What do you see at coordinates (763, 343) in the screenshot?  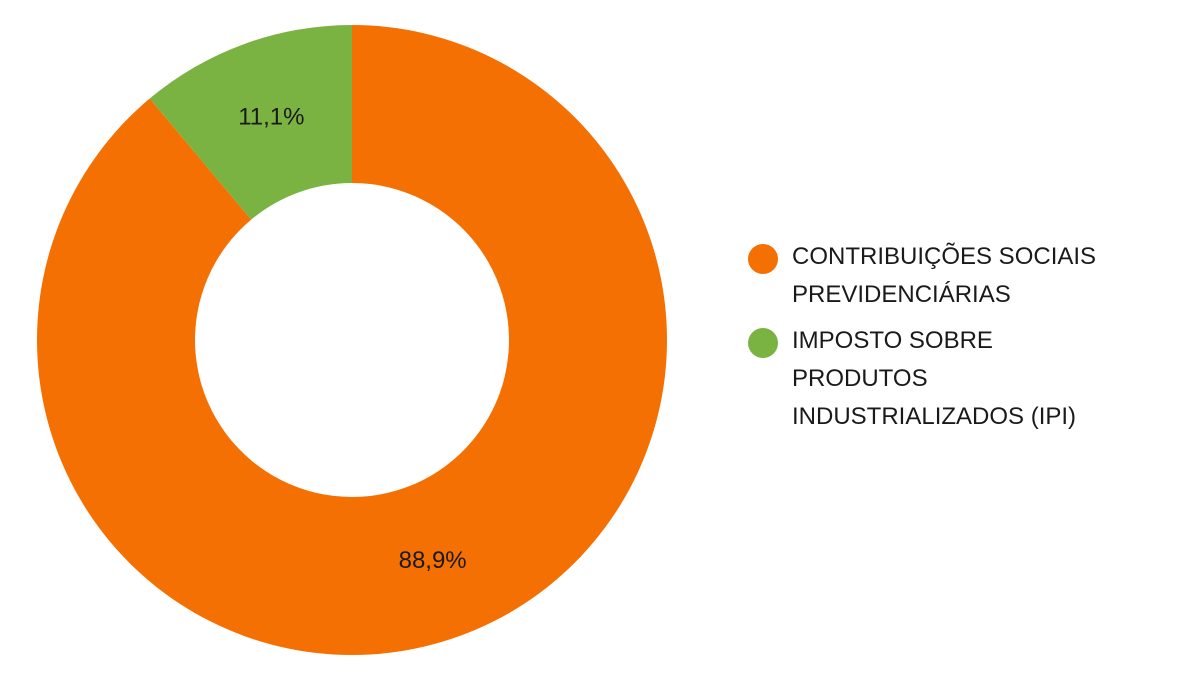 I see `legend-swatch-ipi` at bounding box center [763, 343].